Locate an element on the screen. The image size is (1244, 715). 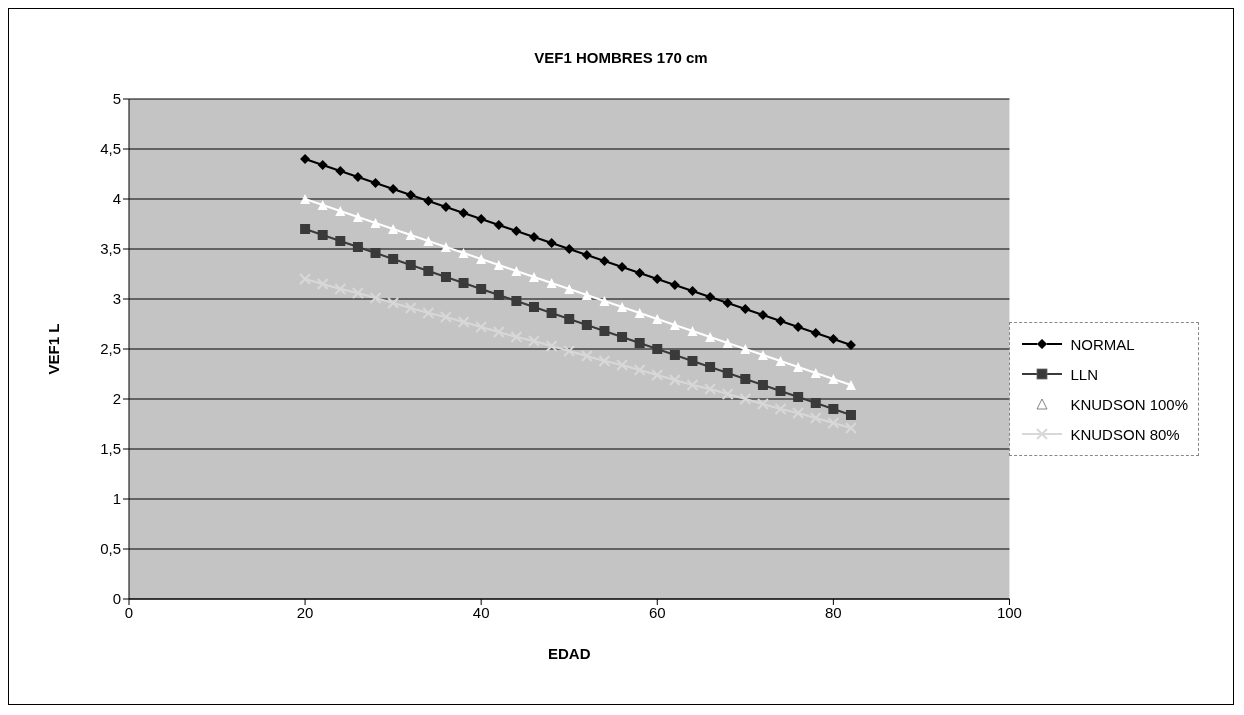
chart-title: VEF1 HOMBRES 170 cm is located at coordinates (621, 58).